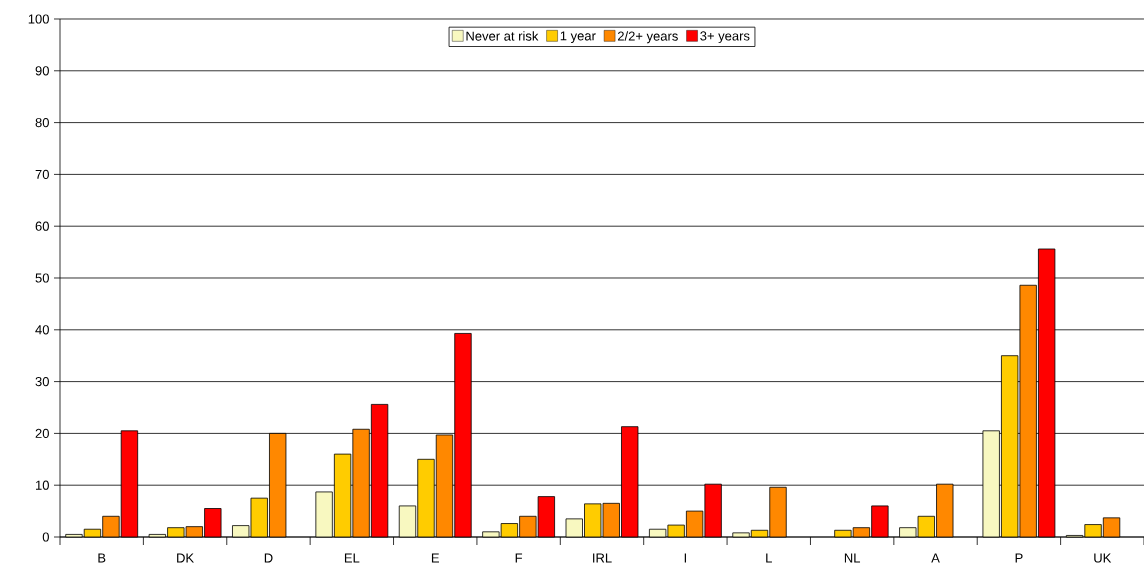  What do you see at coordinates (502, 36) in the screenshot?
I see `legend-label: Never at risk` at bounding box center [502, 36].